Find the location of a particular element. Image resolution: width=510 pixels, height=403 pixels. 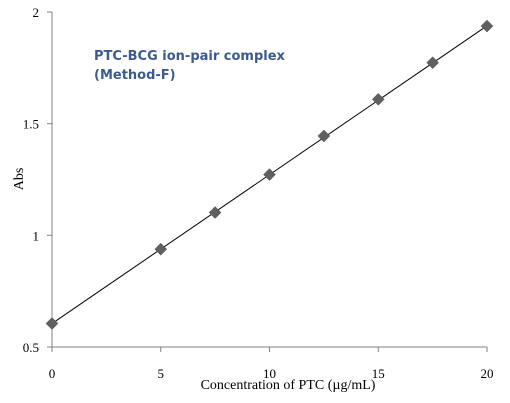

x-tick-label: 0 is located at coordinates (52, 373).